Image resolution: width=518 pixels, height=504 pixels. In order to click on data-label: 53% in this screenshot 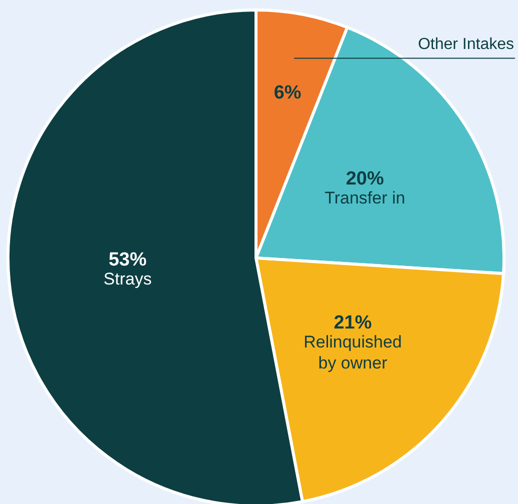, I will do `click(127, 260)`.